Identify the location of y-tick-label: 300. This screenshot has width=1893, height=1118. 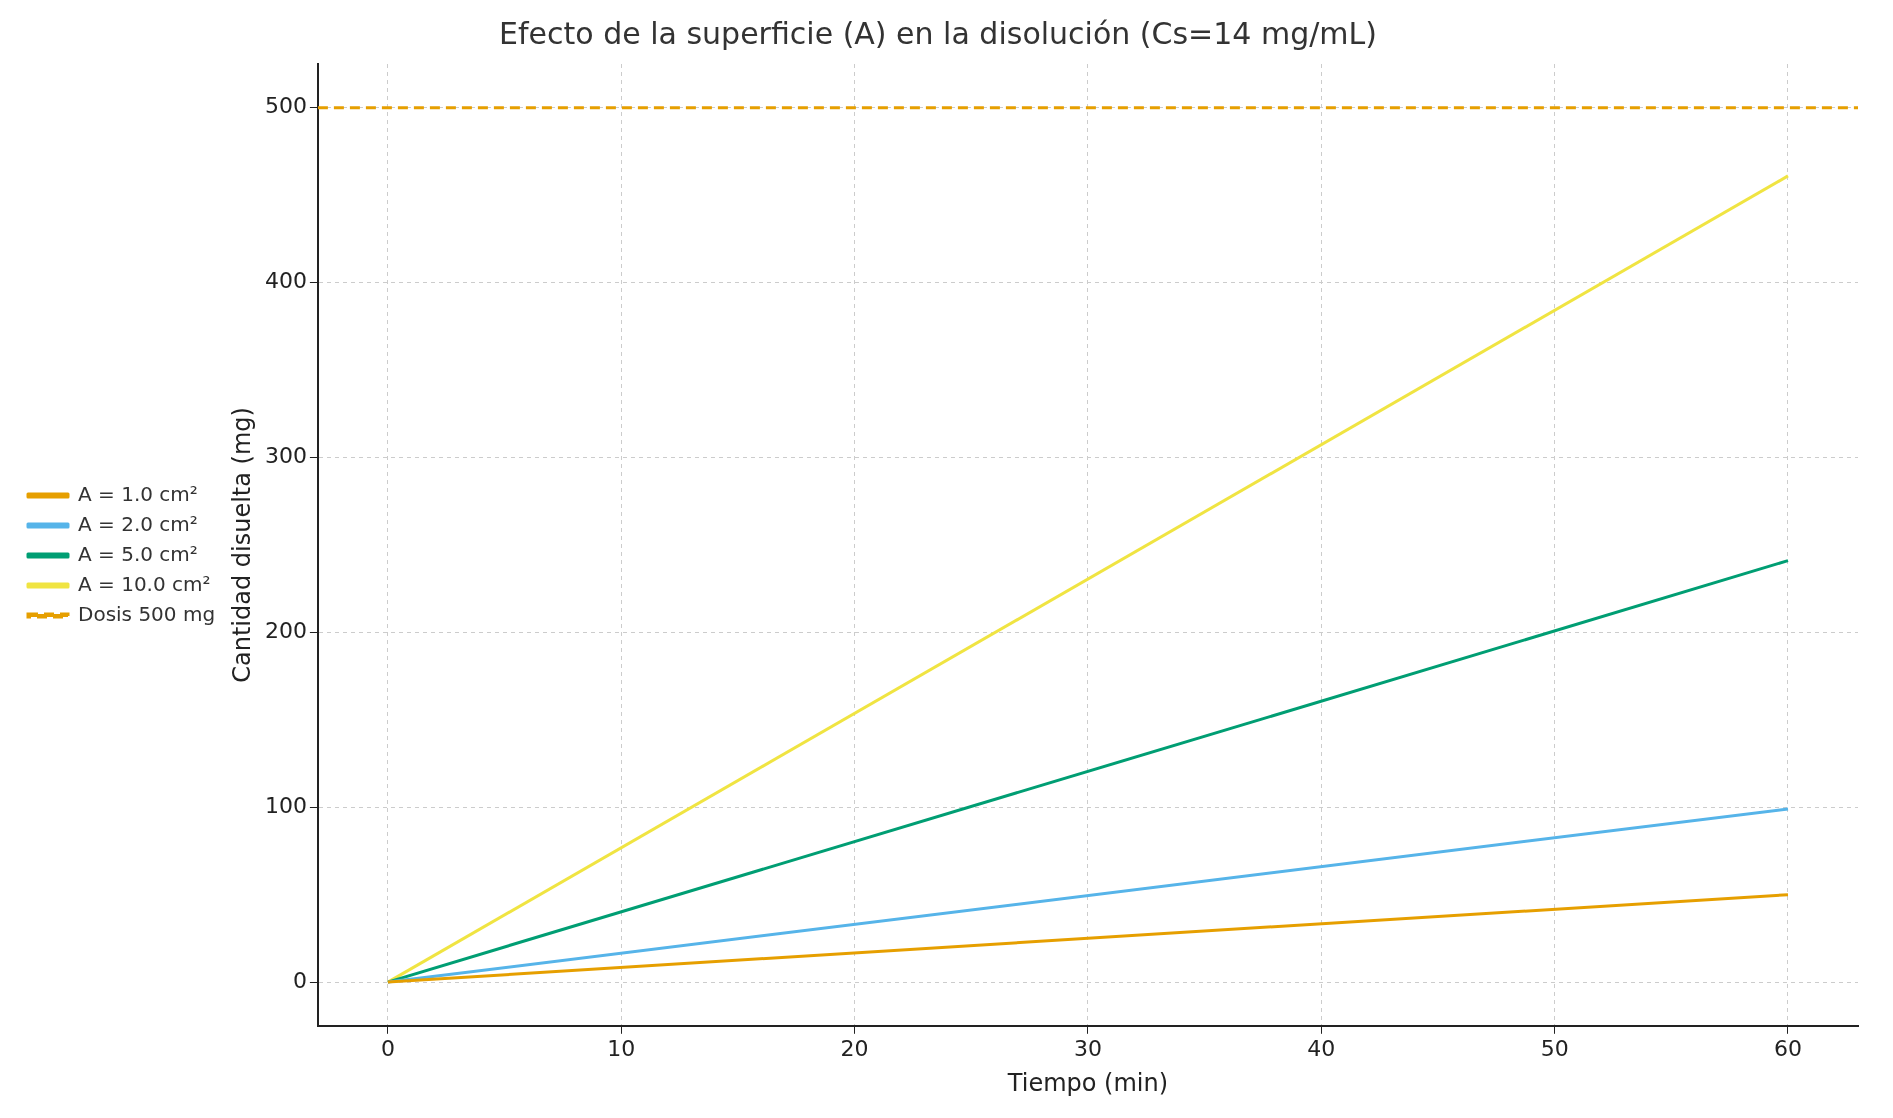
(285, 456).